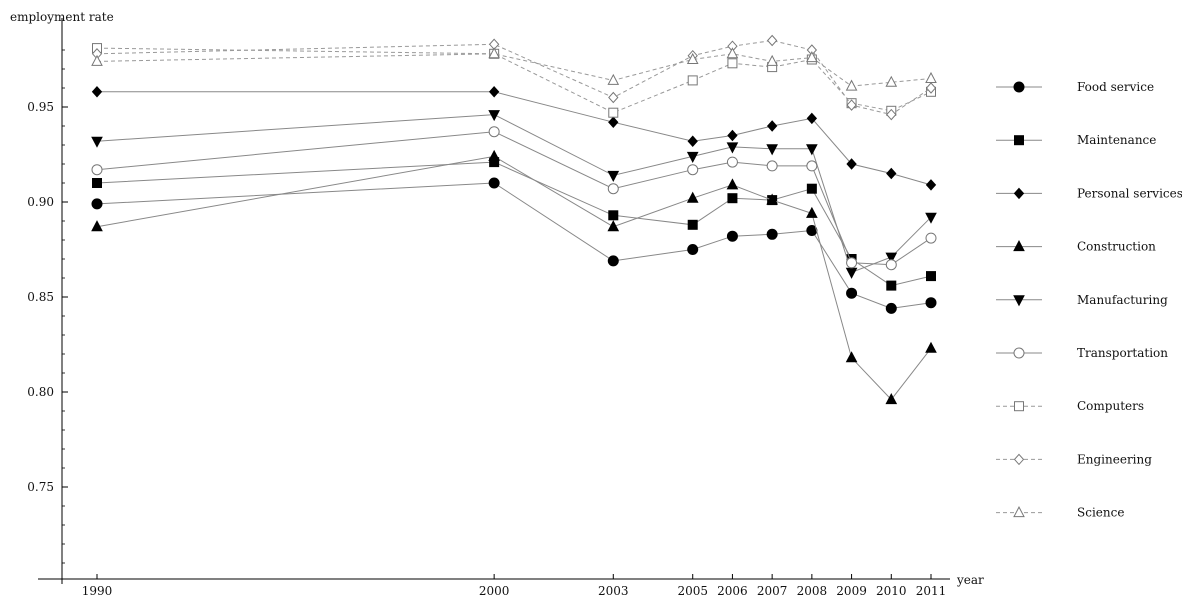 The height and width of the screenshot is (601, 1182). I want to click on legend-label: Maintenance, so click(1116, 140).